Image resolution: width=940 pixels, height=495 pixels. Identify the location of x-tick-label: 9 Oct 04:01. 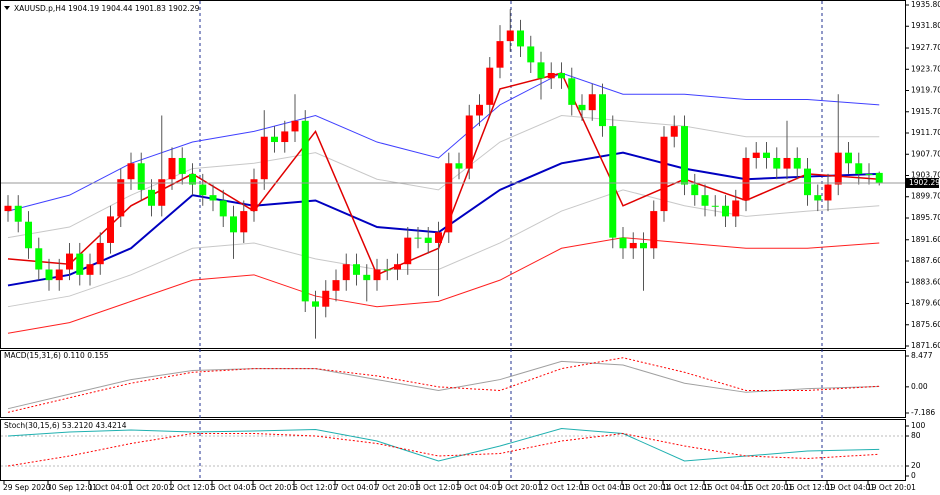
(479, 487).